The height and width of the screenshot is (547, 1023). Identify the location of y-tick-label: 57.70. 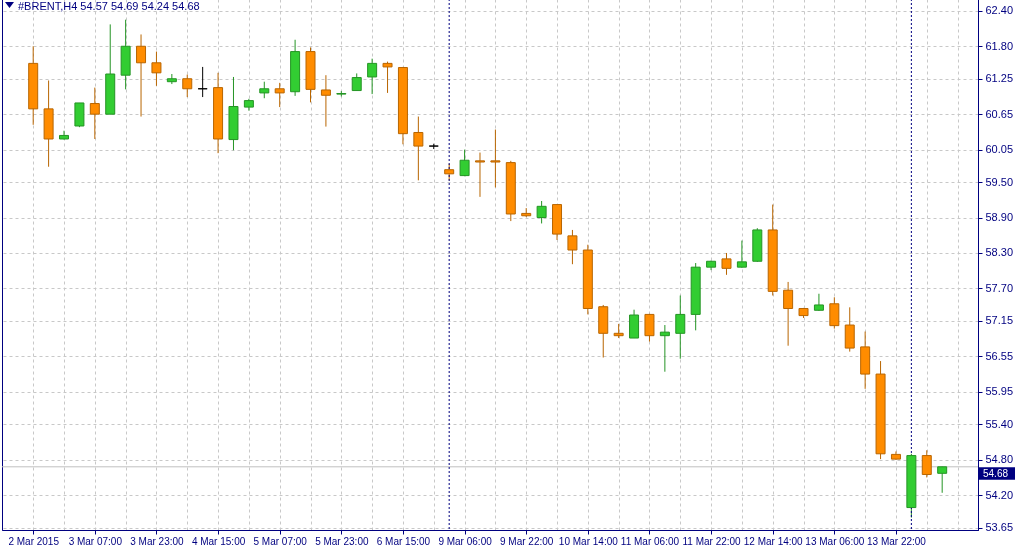
(999, 287).